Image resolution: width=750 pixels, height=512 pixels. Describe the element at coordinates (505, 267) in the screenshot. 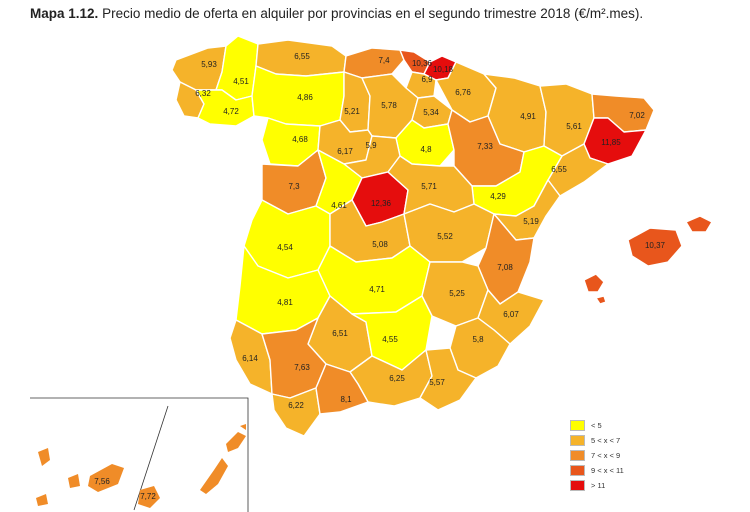

I see `value-label-valencia: 7,08` at that location.